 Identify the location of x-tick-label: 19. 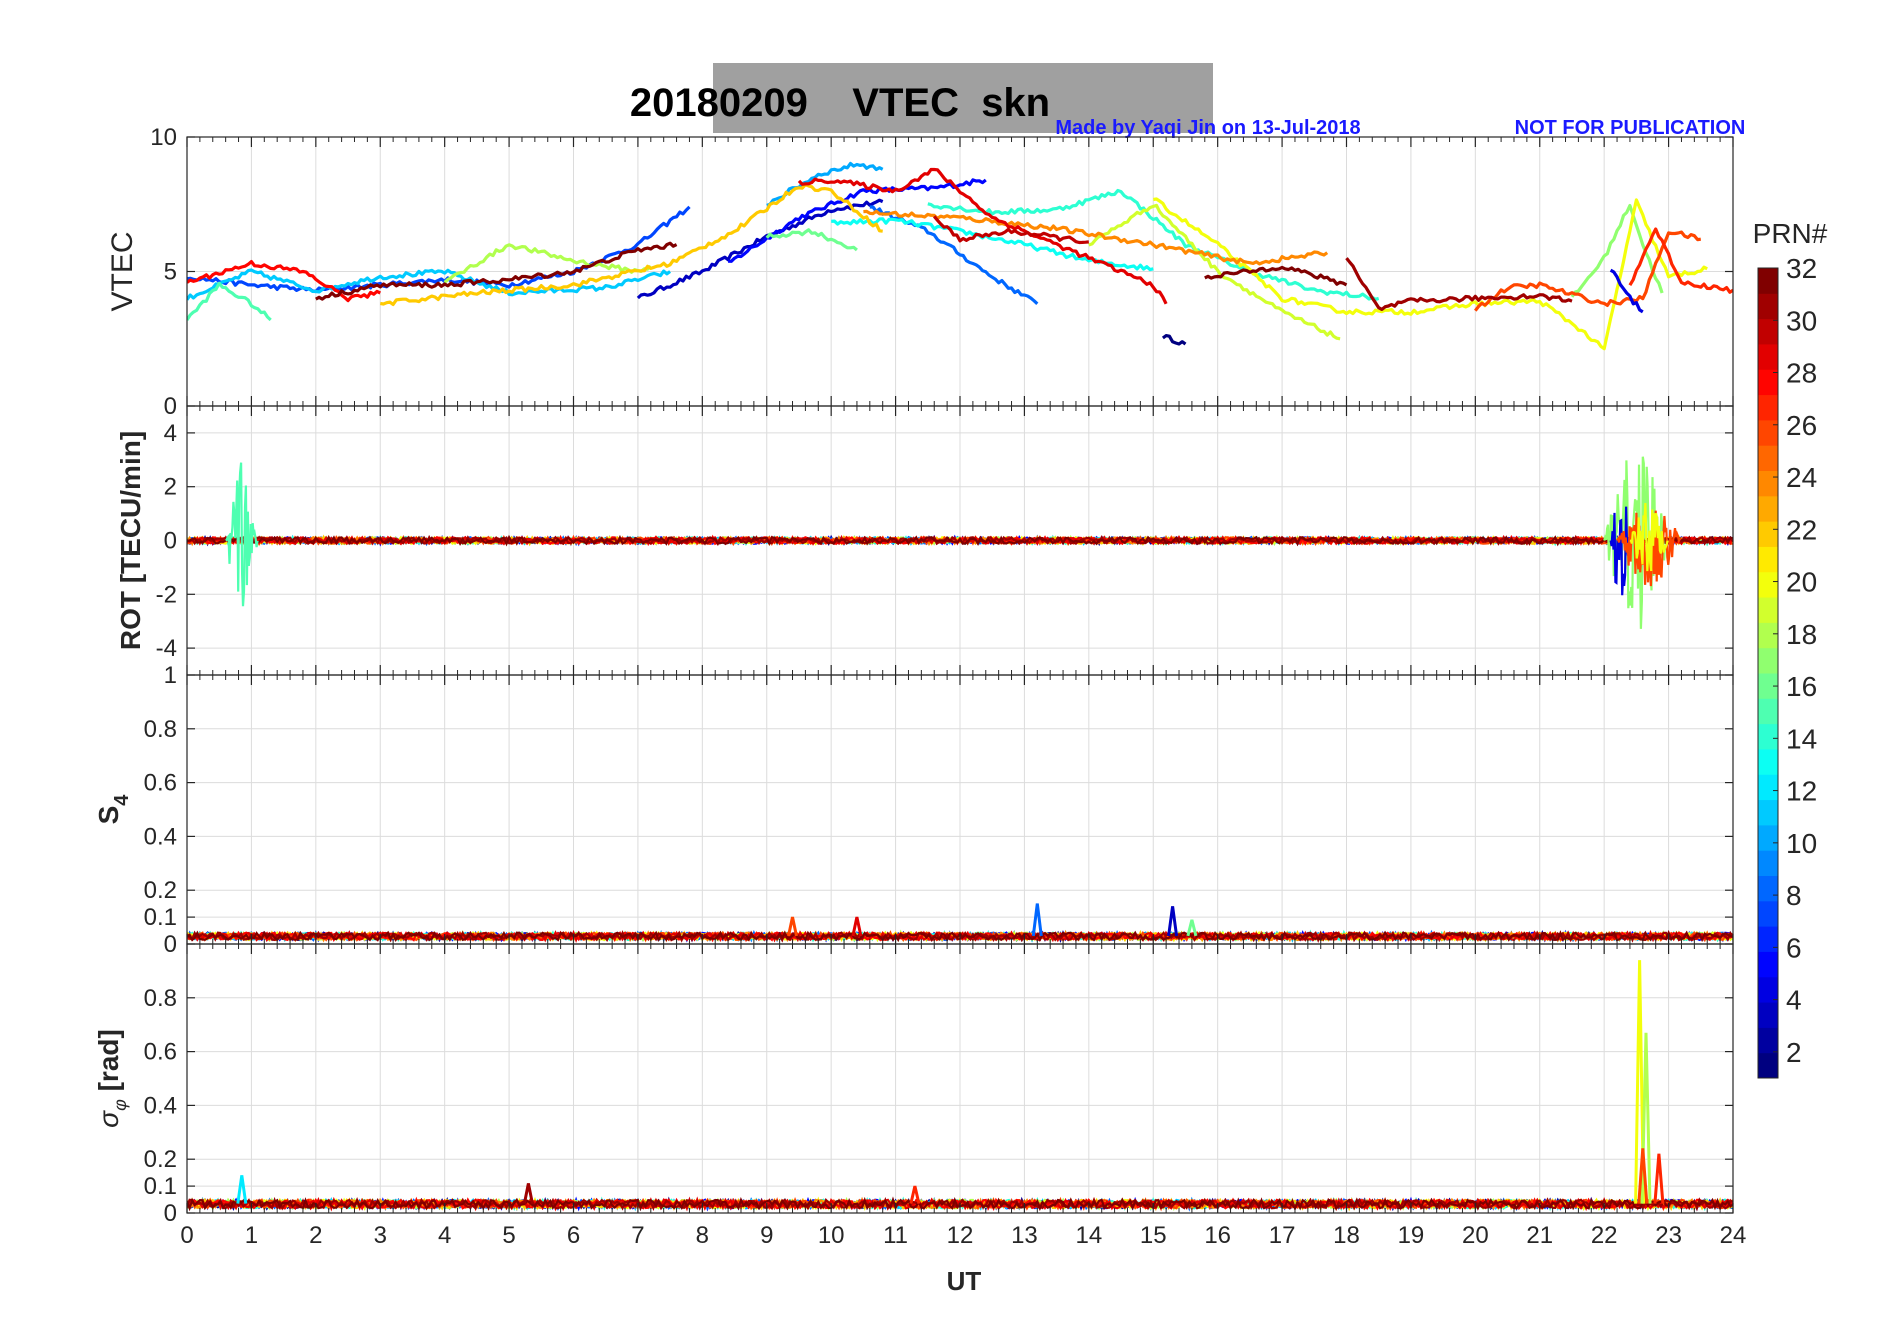
(1411, 1235).